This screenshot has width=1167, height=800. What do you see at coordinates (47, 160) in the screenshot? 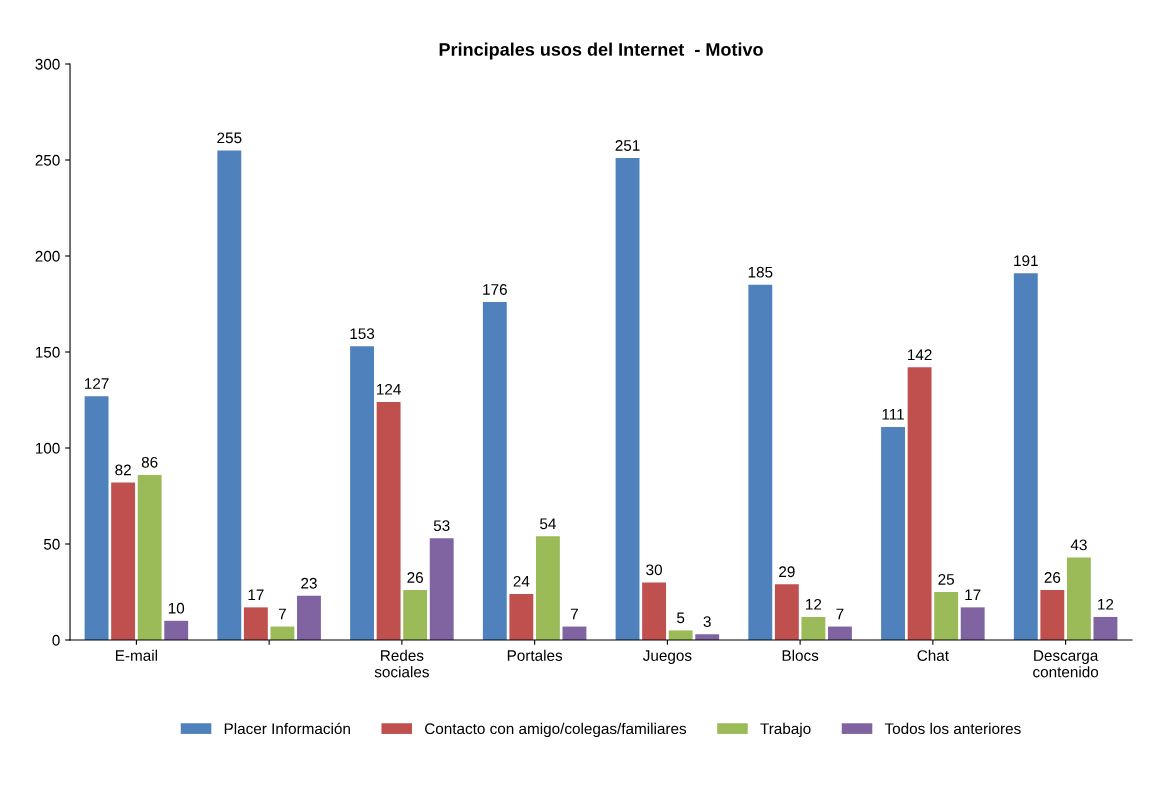
I see `y-tick-label: 250` at bounding box center [47, 160].